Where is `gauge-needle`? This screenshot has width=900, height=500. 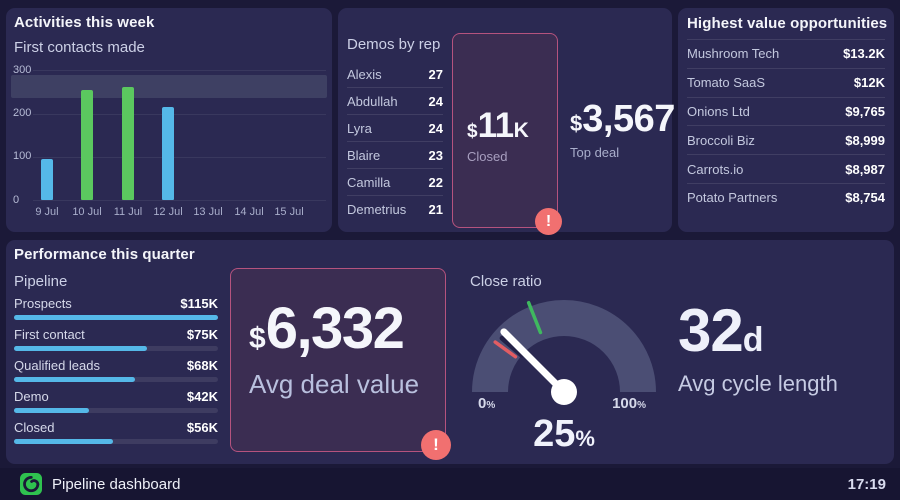
gauge-needle is located at coordinates (538, 366).